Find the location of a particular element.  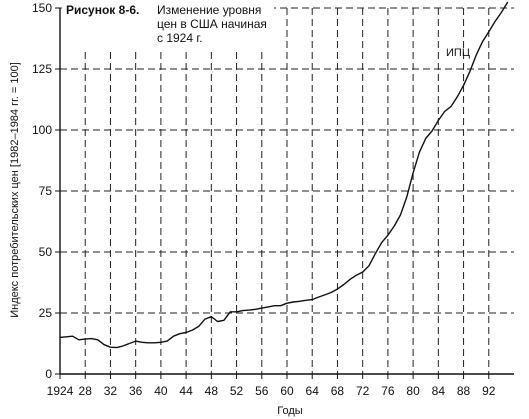

x-tick-label: 32 is located at coordinates (111, 391).